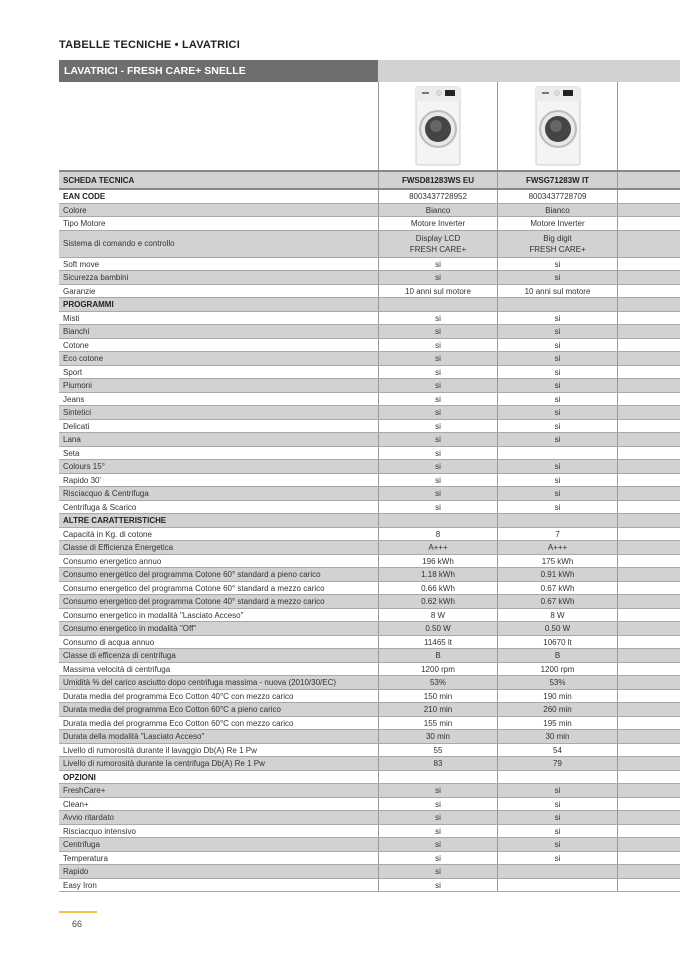 The width and height of the screenshot is (680, 961). What do you see at coordinates (74, 399) in the screenshot?
I see `row-label: Jeans` at bounding box center [74, 399].